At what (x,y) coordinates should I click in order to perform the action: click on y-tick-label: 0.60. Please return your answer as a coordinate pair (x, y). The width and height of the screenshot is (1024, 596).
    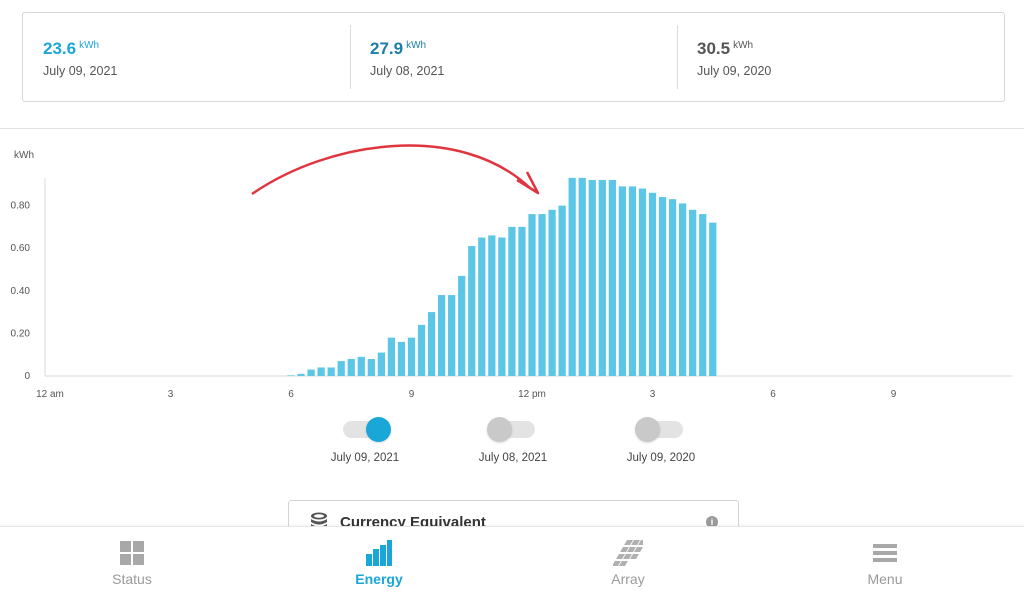
    Looking at the image, I should click on (21, 248).